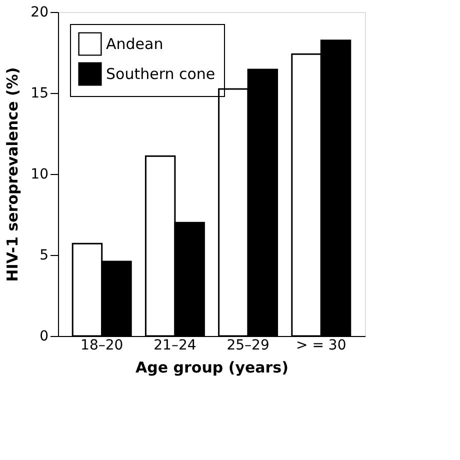  What do you see at coordinates (212, 367) in the screenshot?
I see `x-axis-title: Age group (years)` at bounding box center [212, 367].